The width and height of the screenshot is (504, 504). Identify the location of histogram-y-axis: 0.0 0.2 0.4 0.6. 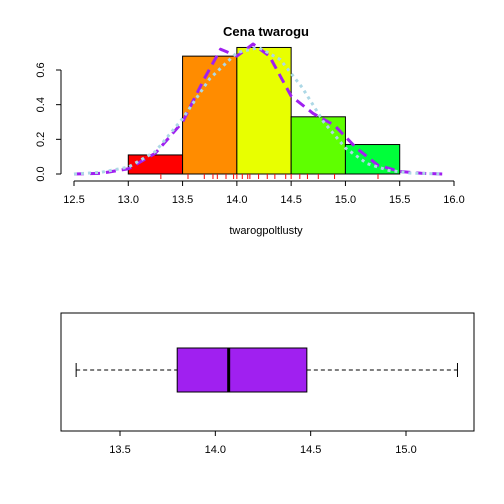
(48, 122).